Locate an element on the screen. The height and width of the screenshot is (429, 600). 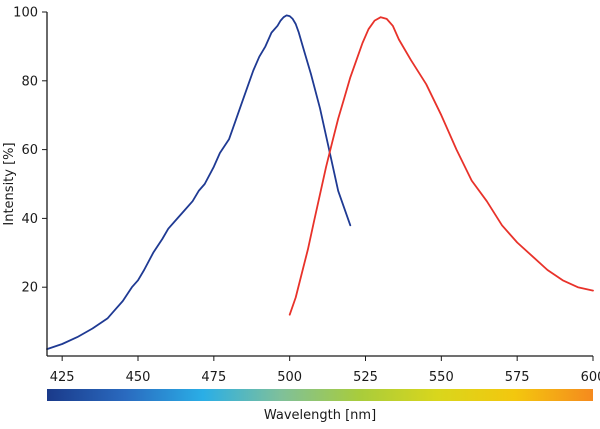
x-axis-title: Wavelength [nm] is located at coordinates (320, 415).